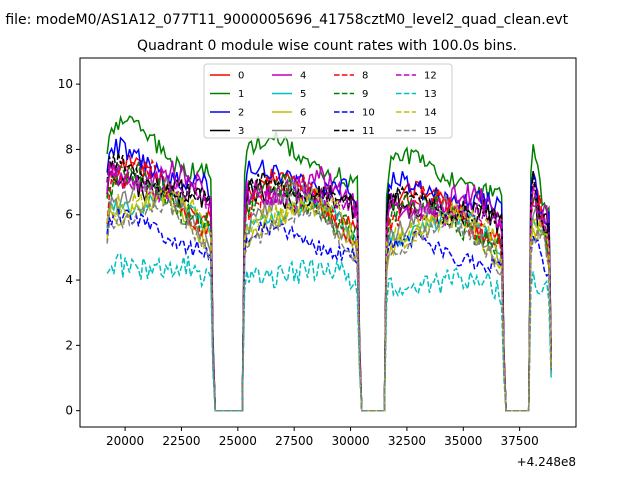 The height and width of the screenshot is (480, 640). I want to click on x-tick-label: 30000, so click(350, 441).